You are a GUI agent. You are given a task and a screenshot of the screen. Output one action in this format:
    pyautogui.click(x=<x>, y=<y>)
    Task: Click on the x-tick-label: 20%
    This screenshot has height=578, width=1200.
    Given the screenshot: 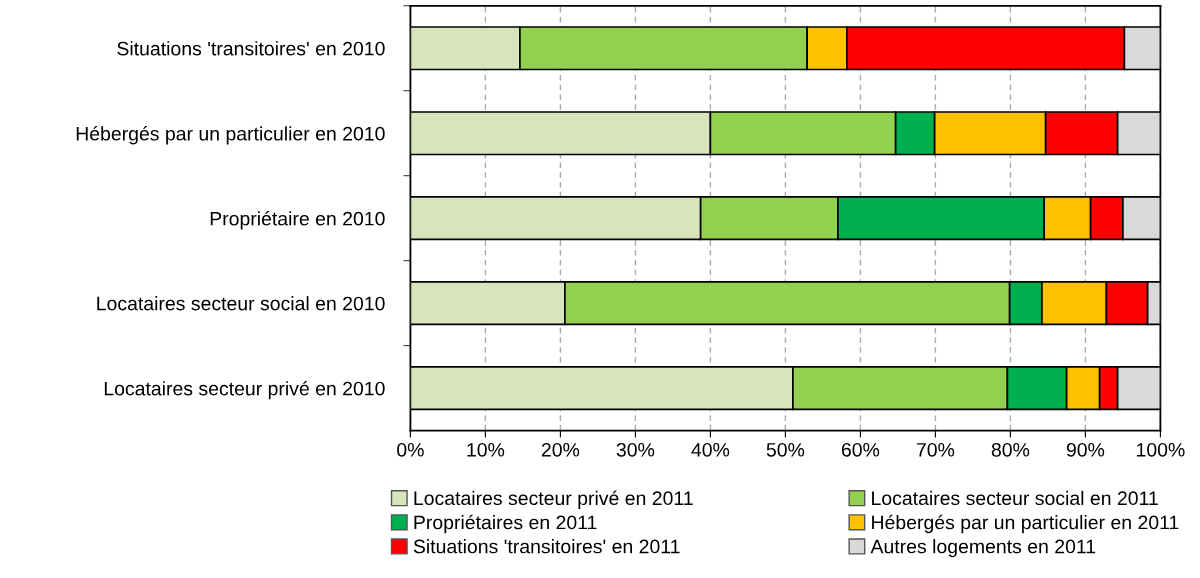 What is the action you would take?
    pyautogui.click(x=560, y=449)
    